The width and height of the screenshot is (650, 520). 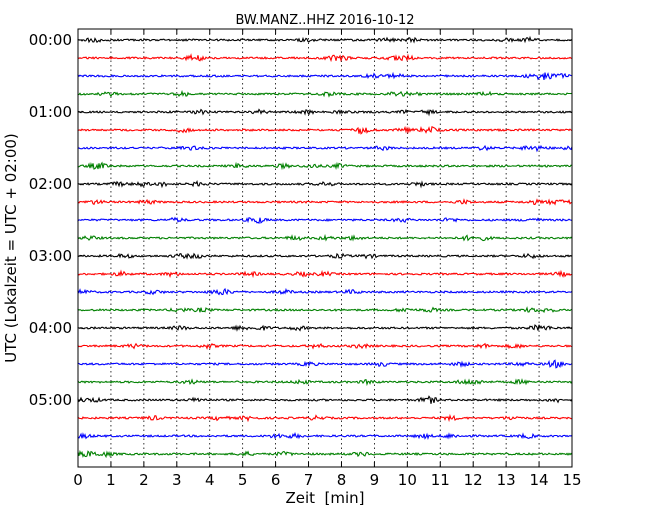 I want to click on x-tick-label: 5, so click(x=243, y=480).